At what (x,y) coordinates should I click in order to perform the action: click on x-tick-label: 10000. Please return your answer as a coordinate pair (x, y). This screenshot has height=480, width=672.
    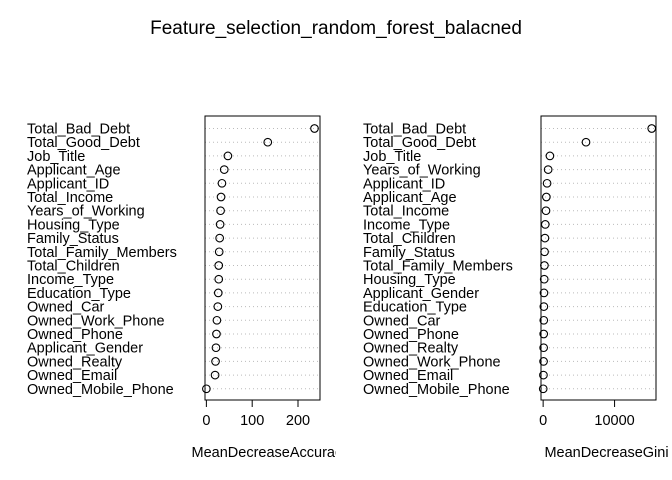
    Looking at the image, I should click on (614, 421).